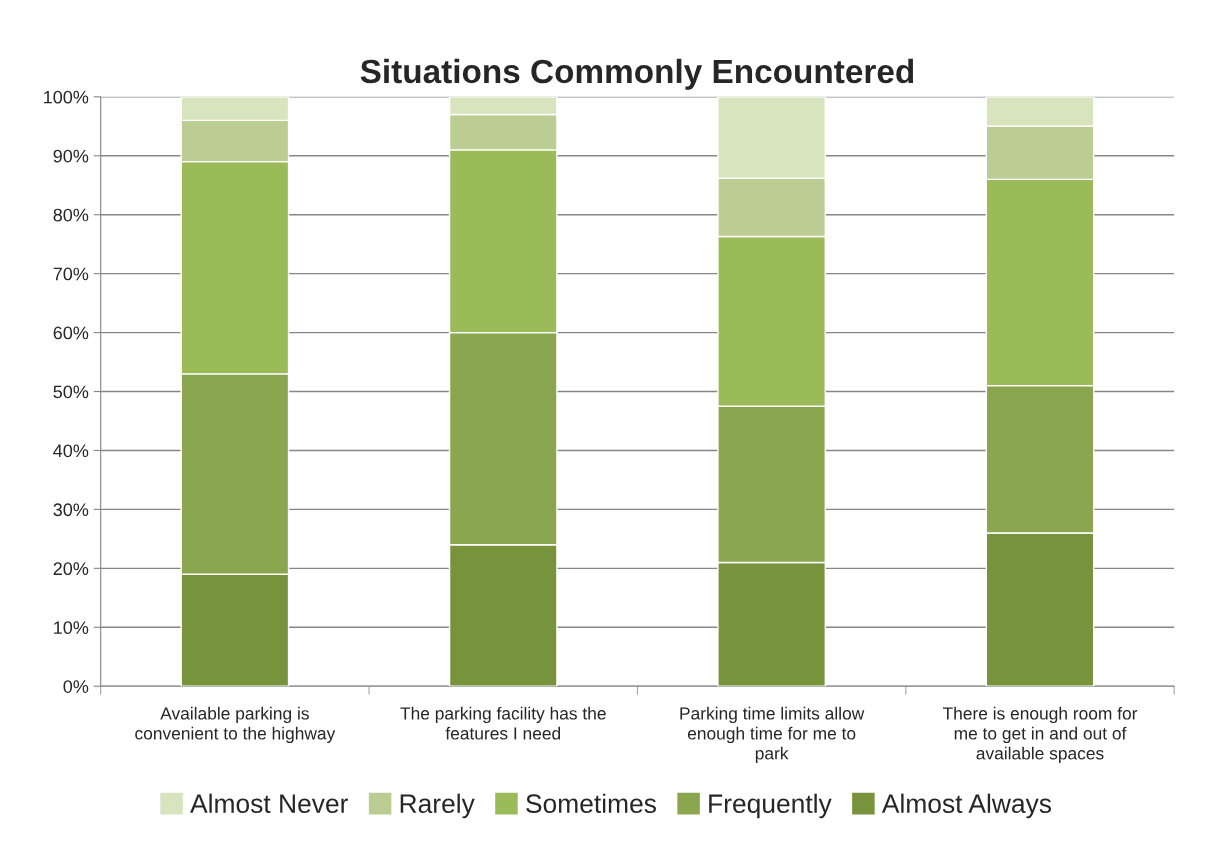  Describe the element at coordinates (71, 274) in the screenshot. I see `y-tick-label: 70%` at that location.